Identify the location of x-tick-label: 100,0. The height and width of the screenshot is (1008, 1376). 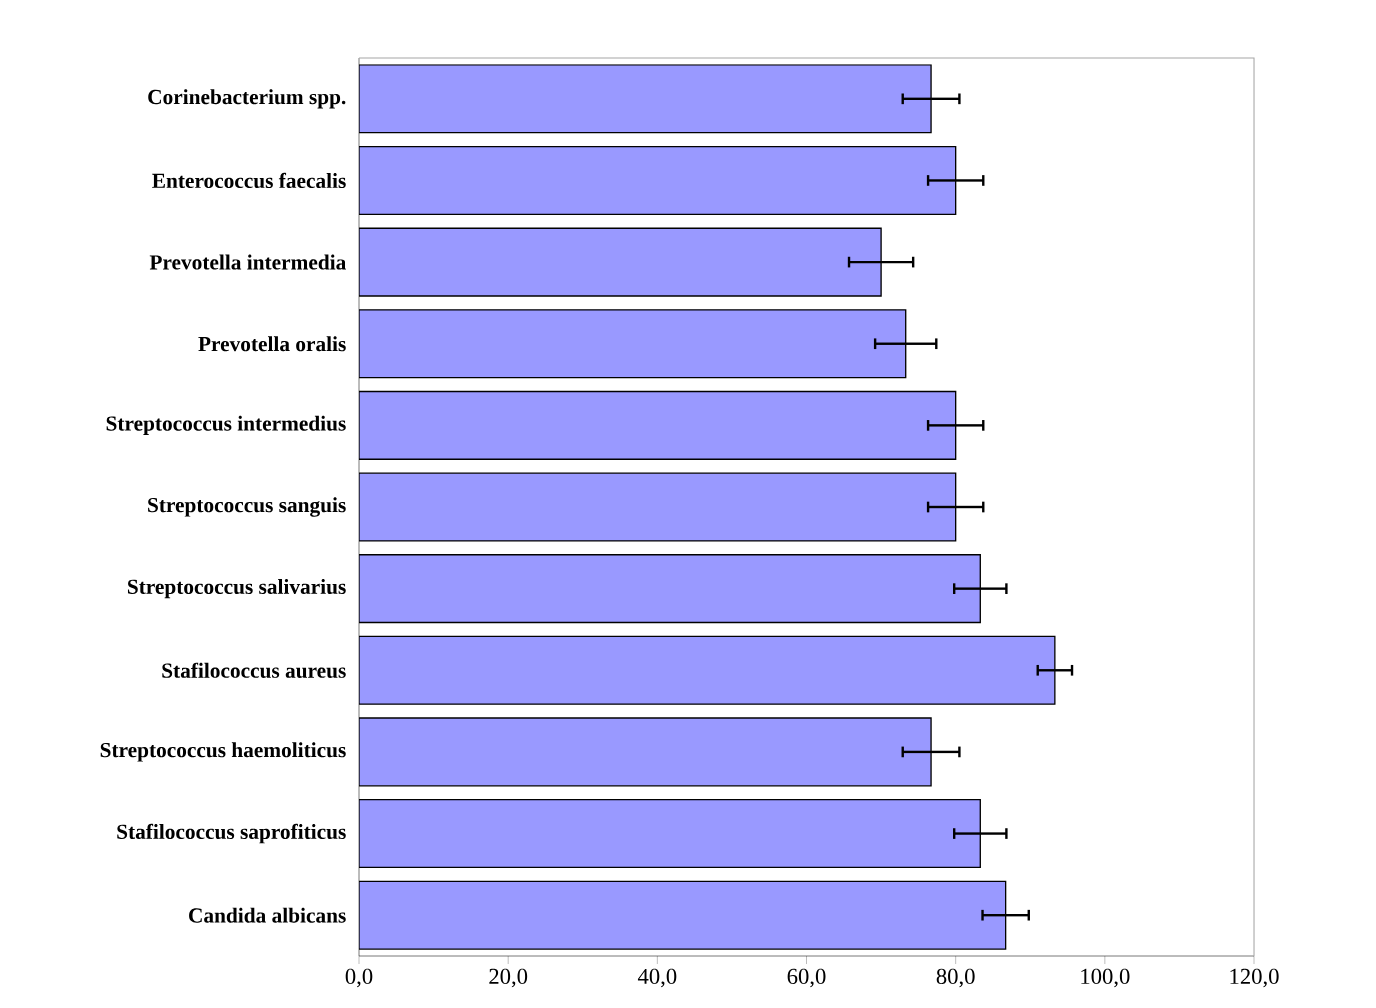
(1105, 978).